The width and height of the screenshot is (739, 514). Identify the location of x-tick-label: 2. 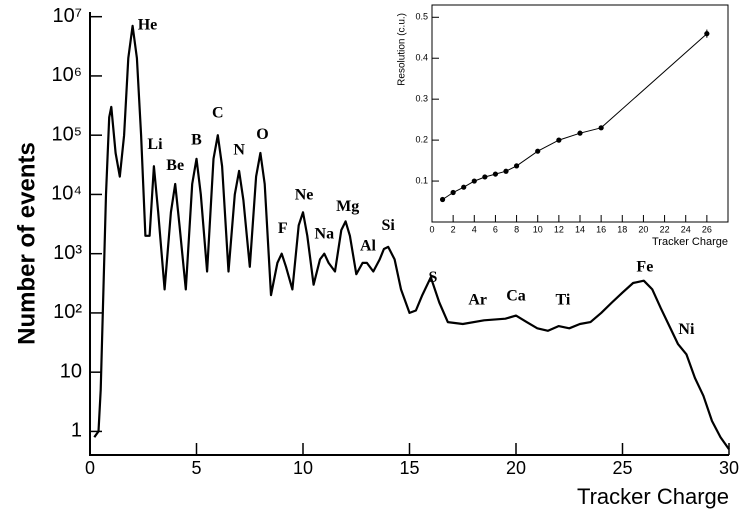
(453, 229).